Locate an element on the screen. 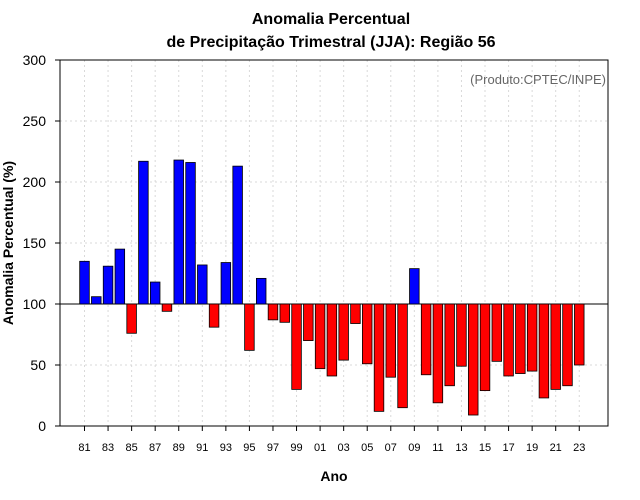  x-tick-label: 13 is located at coordinates (461, 448).